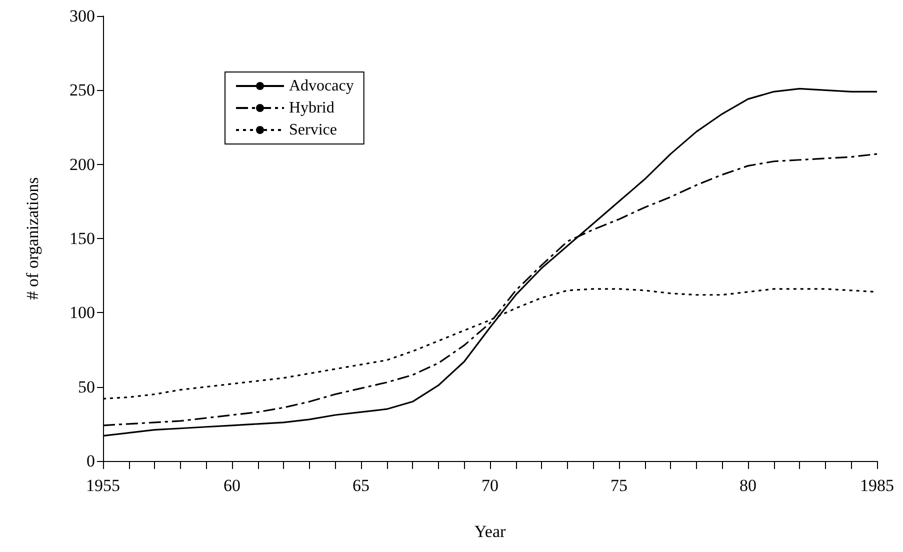 The image size is (903, 552). Describe the element at coordinates (82, 16) in the screenshot. I see `y-tick-label: 300` at that location.